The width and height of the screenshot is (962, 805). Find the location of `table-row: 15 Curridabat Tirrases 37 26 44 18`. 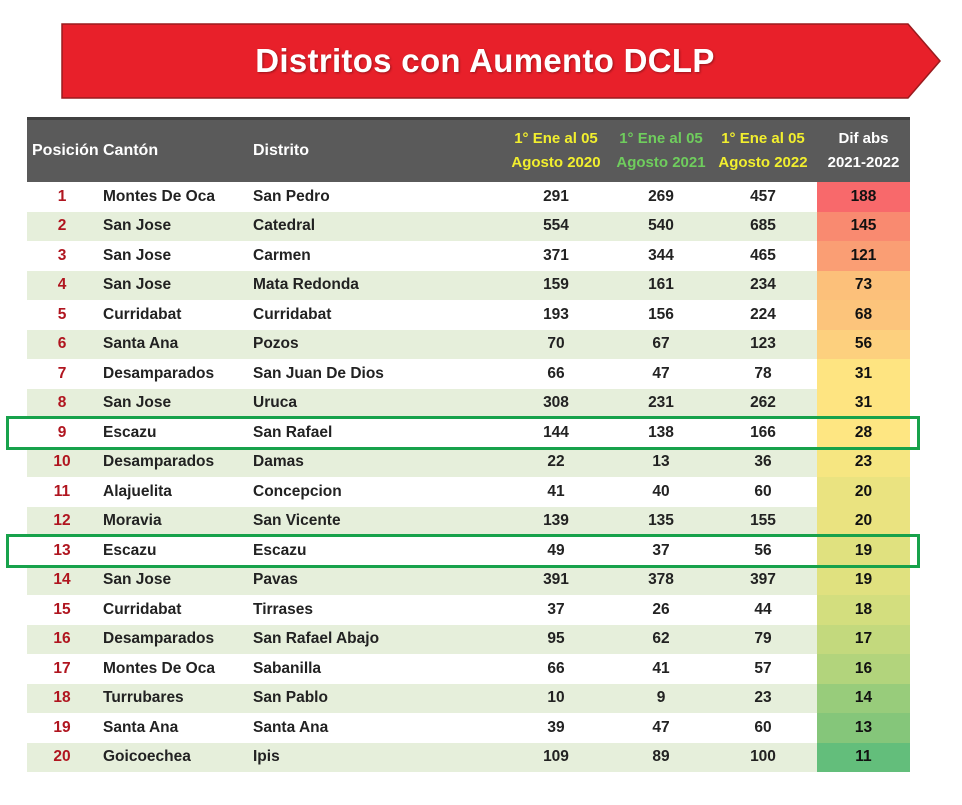

table-row: 15 Curridabat Tirrases 37 26 44 18 is located at coordinates (468, 610).